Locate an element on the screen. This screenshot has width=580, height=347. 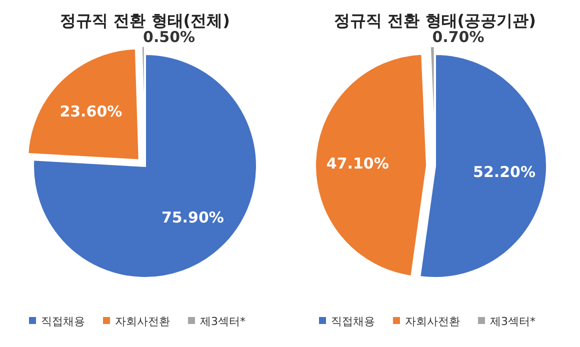
data-label: 52.20% is located at coordinates (504, 171).